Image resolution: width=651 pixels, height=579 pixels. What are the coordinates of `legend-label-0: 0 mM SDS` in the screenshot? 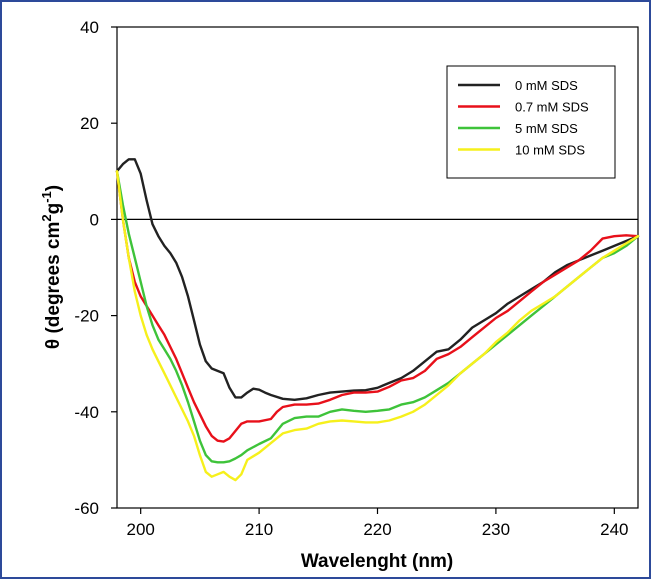 It's located at (546, 85).